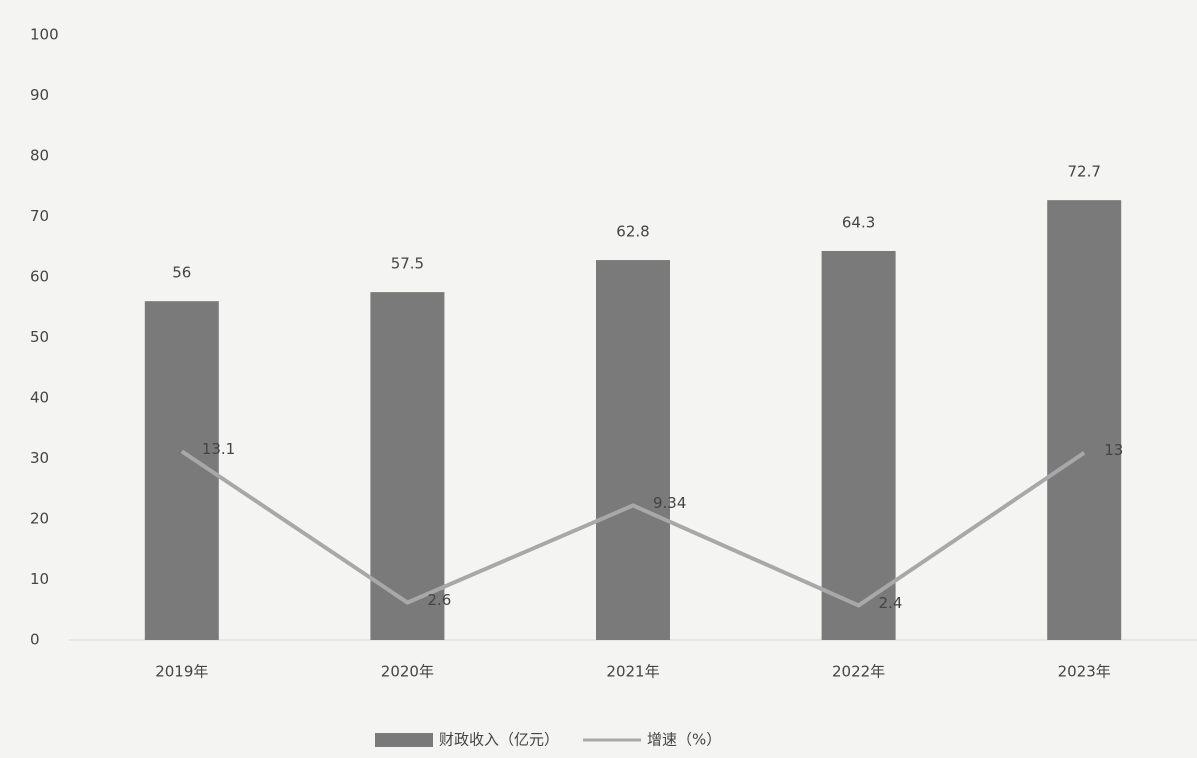 The width and height of the screenshot is (1197, 758). What do you see at coordinates (39, 337) in the screenshot?
I see `y-tick-label: 50` at bounding box center [39, 337].